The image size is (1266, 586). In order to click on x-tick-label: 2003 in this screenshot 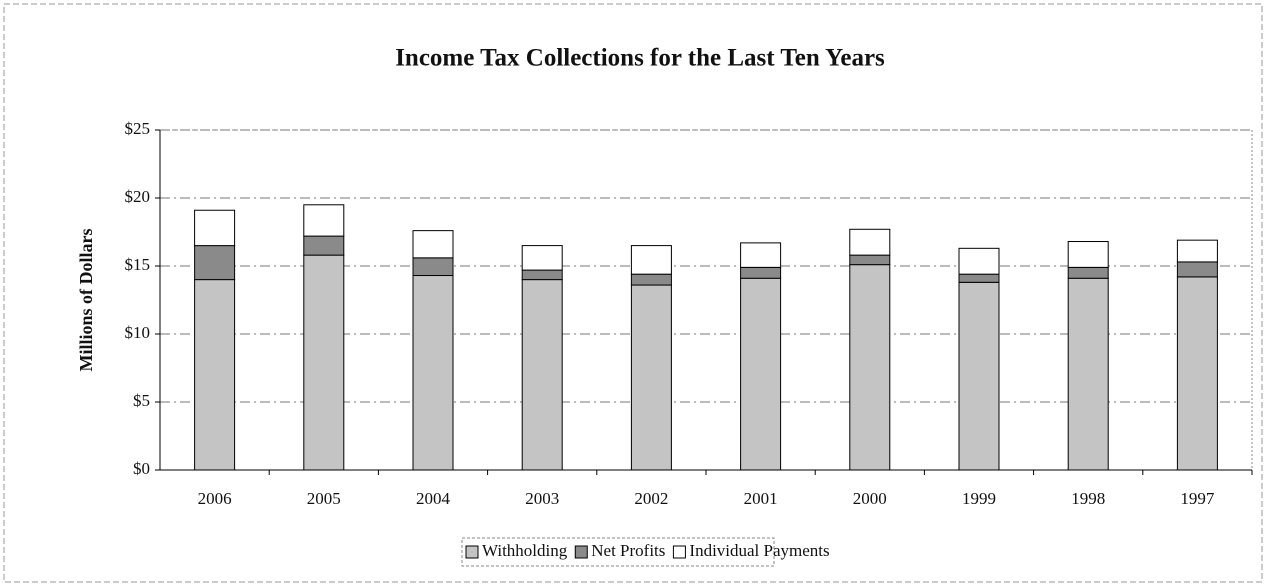, I will do `click(542, 498)`.